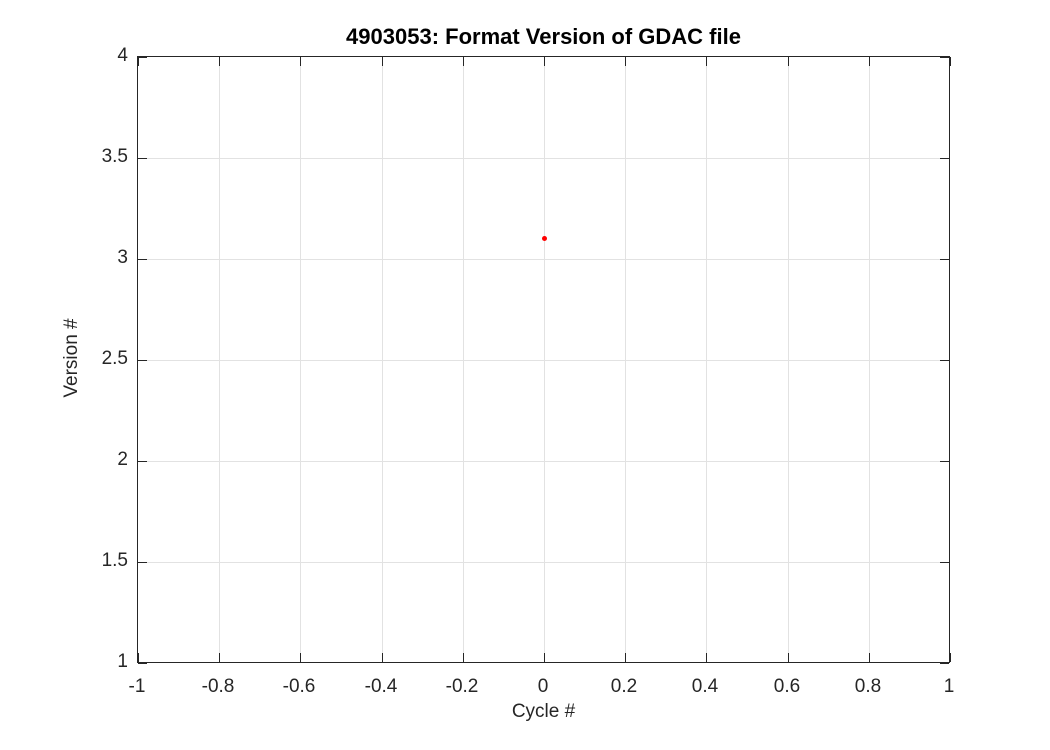 The height and width of the screenshot is (750, 1050). I want to click on y-tick-label: 3, so click(122, 257).